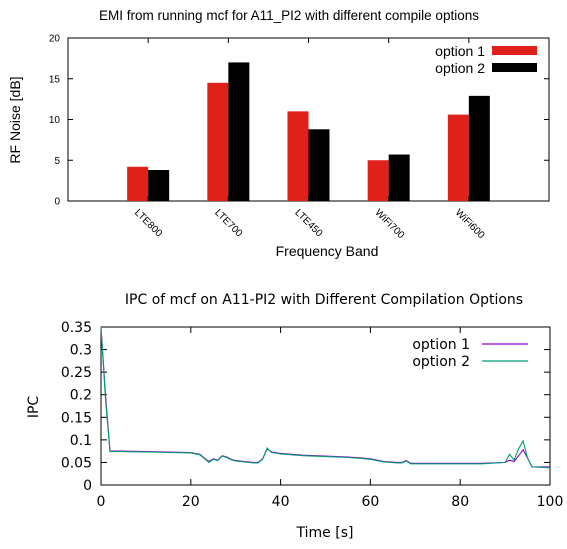  Describe the element at coordinates (15, 119) in the screenshot. I see `chart1-y-axis-label: RF Noise [dB]` at that location.